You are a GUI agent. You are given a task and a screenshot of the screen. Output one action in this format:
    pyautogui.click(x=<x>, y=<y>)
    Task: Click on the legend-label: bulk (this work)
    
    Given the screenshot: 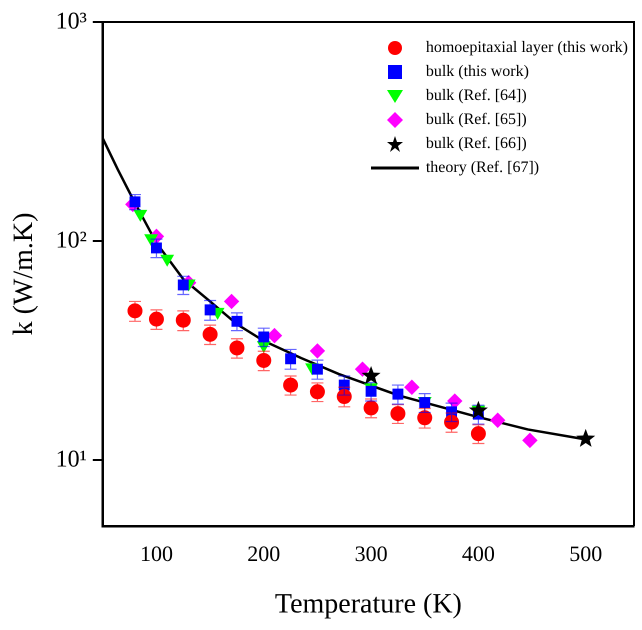 What is the action you would take?
    pyautogui.click(x=477, y=72)
    